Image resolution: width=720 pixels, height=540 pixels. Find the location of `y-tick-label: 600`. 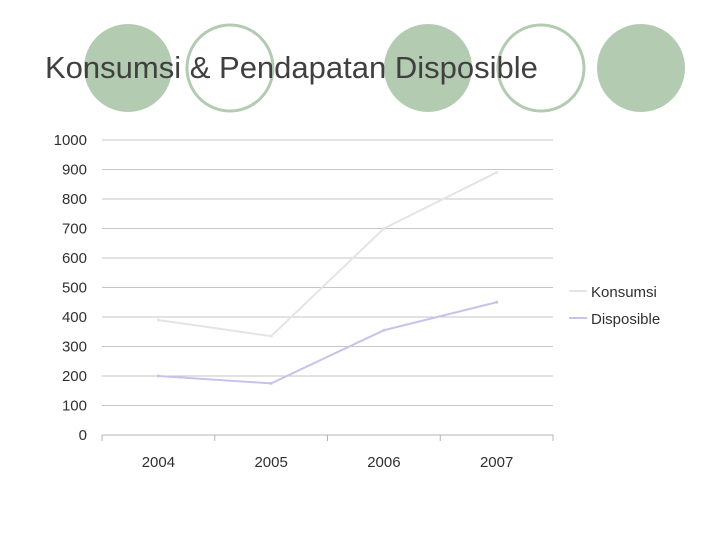

y-tick-label: 600 is located at coordinates (74, 258).